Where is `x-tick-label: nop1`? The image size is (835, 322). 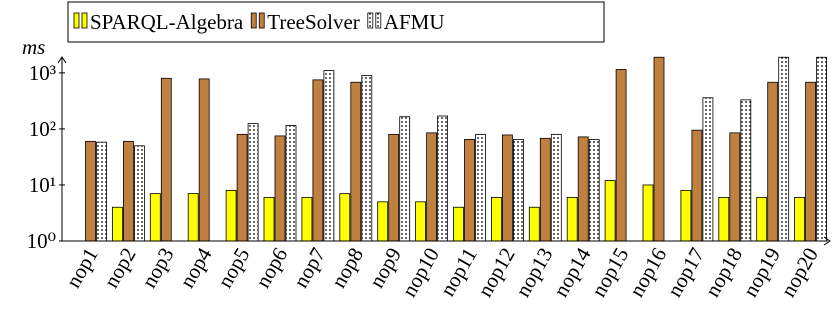
x-tick-label: nop1 is located at coordinates (82, 268).